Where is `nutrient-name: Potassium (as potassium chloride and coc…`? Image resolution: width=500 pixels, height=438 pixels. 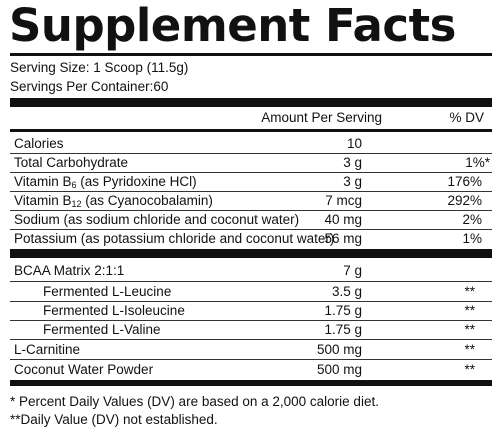 nutrient-name: Potassium (as potassium chloride and coc… is located at coordinates (174, 238).